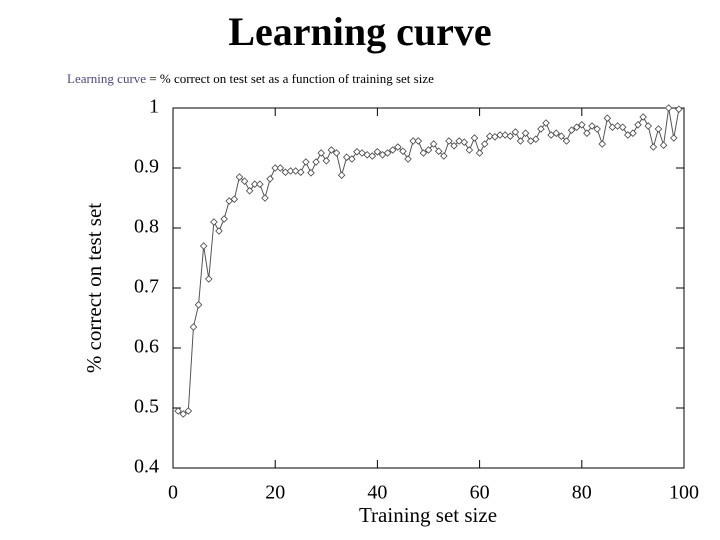 The width and height of the screenshot is (720, 540). What do you see at coordinates (146, 347) in the screenshot?
I see `y-tick-label: 0.6` at bounding box center [146, 347].